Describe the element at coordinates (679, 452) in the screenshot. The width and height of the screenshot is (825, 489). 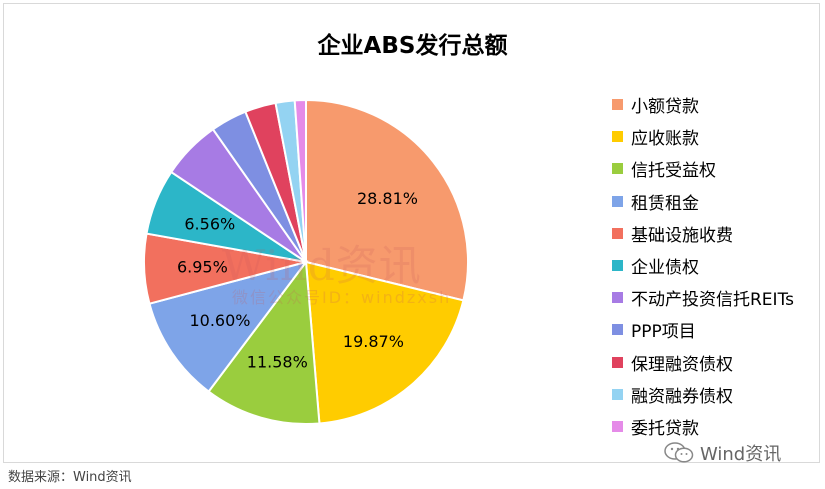
I see `wechat-icon` at that location.